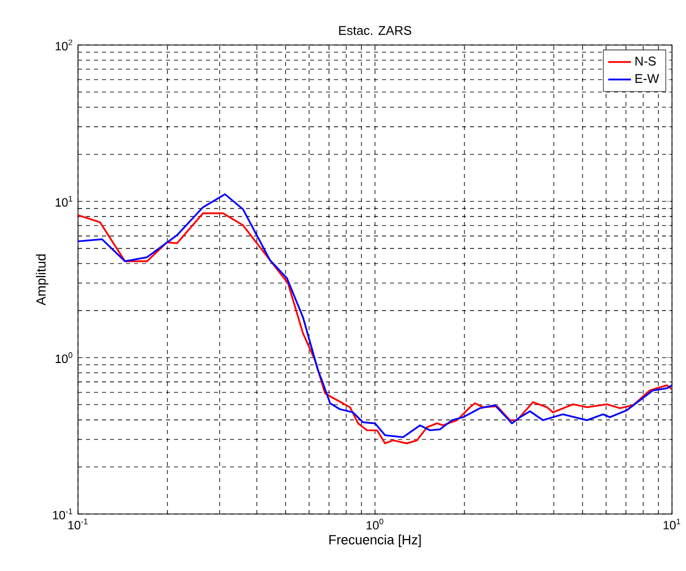  I want to click on legend-label: E-W, so click(648, 78).